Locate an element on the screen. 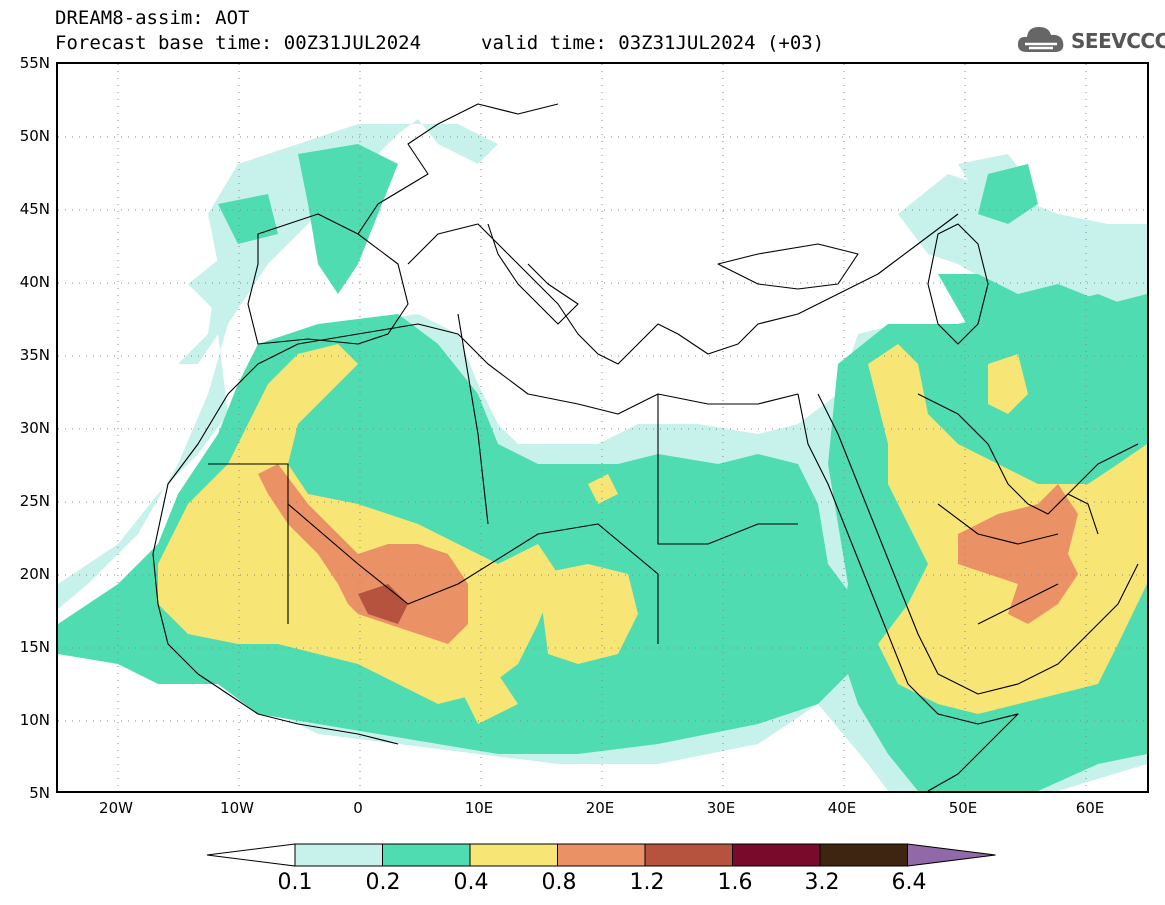  map-title: DREAM8-assim: AOT is located at coordinates (152, 18).